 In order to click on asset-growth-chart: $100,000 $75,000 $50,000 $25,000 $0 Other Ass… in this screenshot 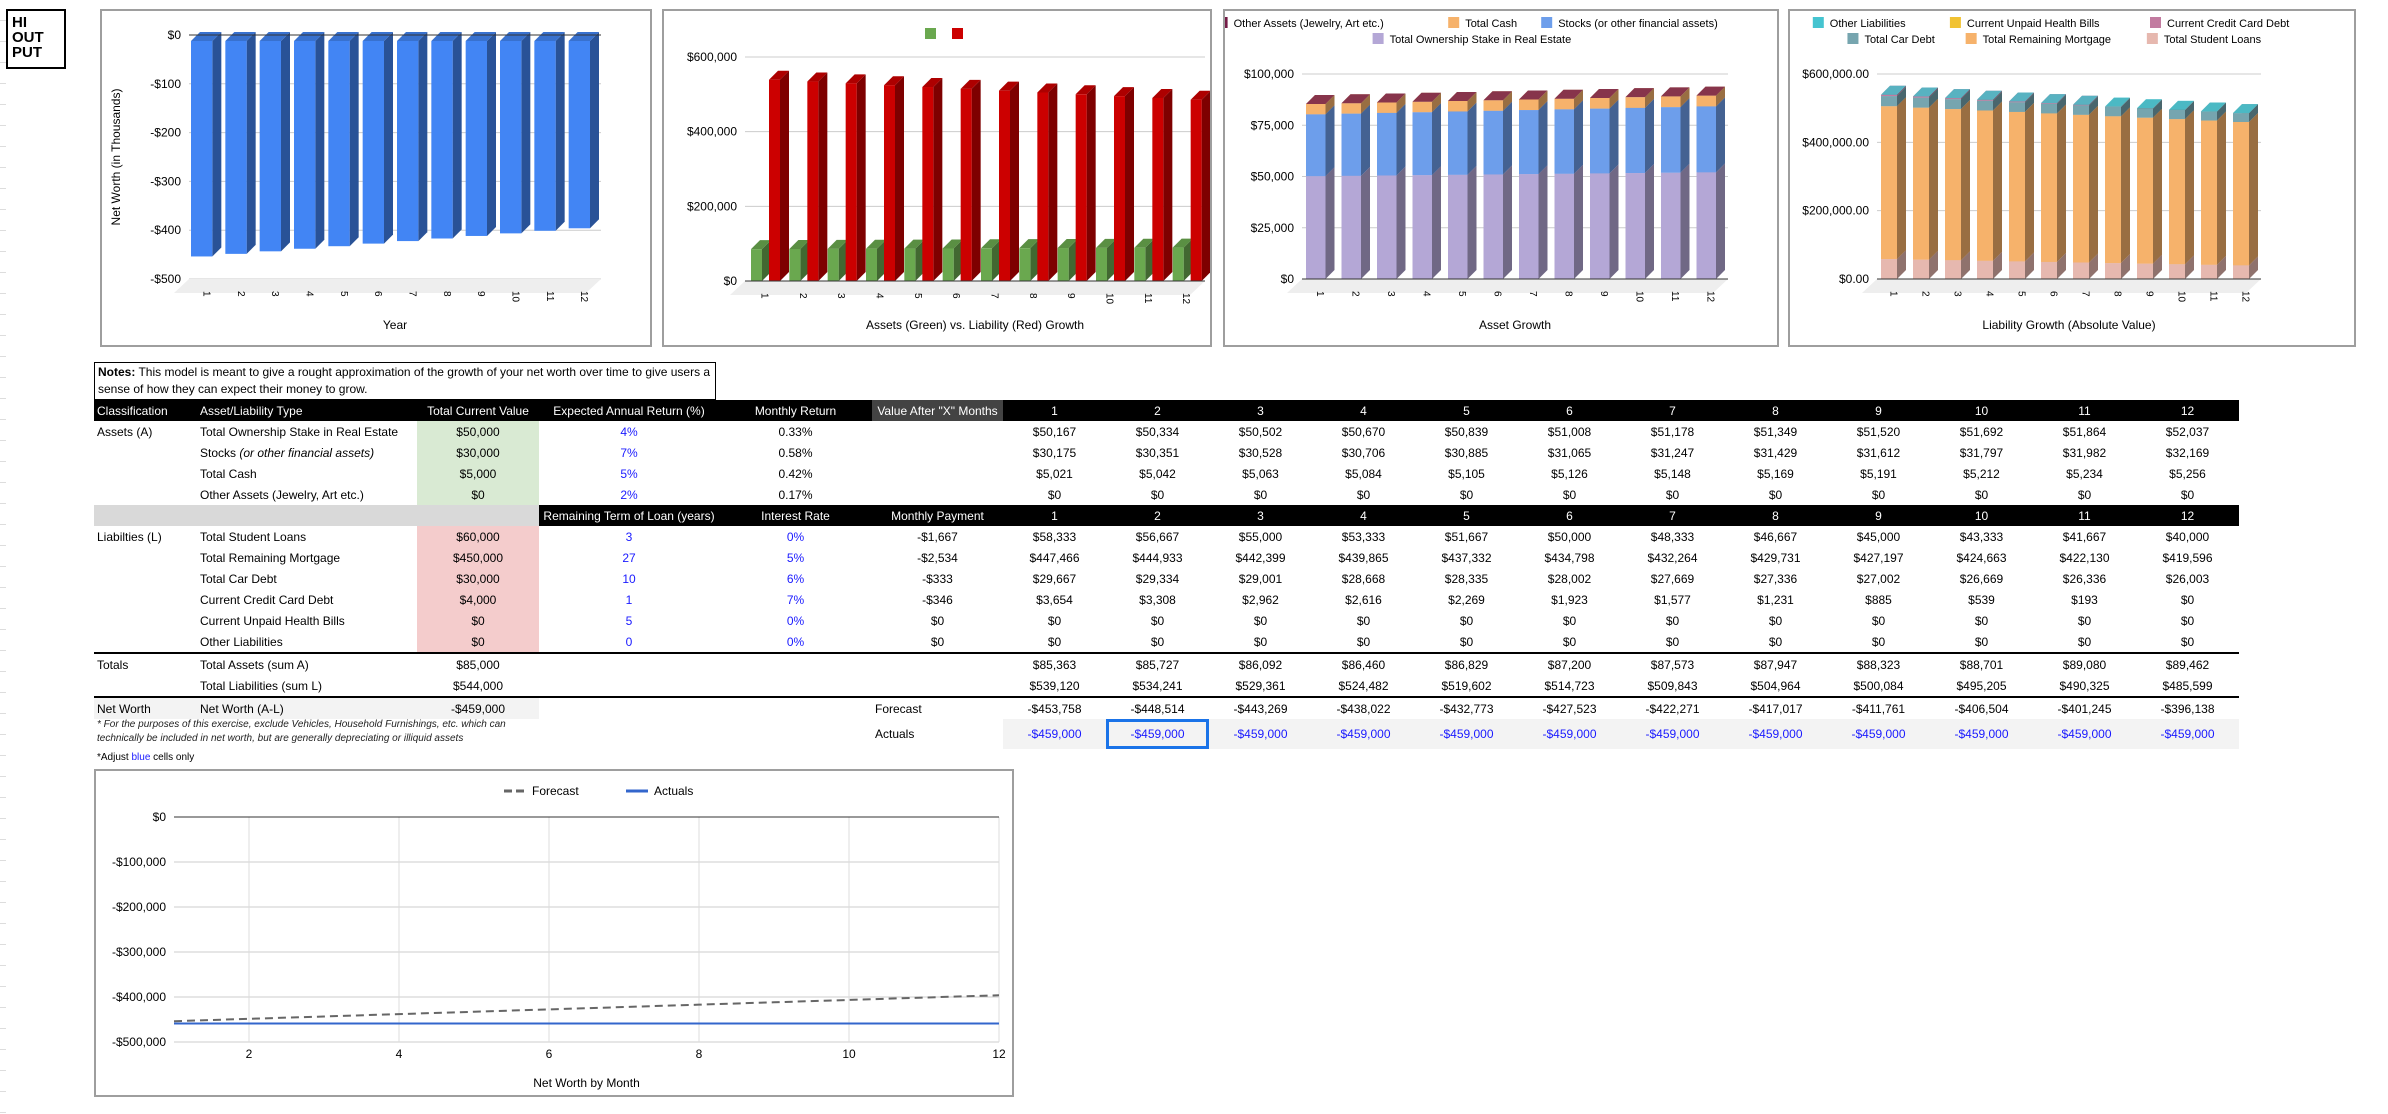, I will do `click(1501, 178)`.